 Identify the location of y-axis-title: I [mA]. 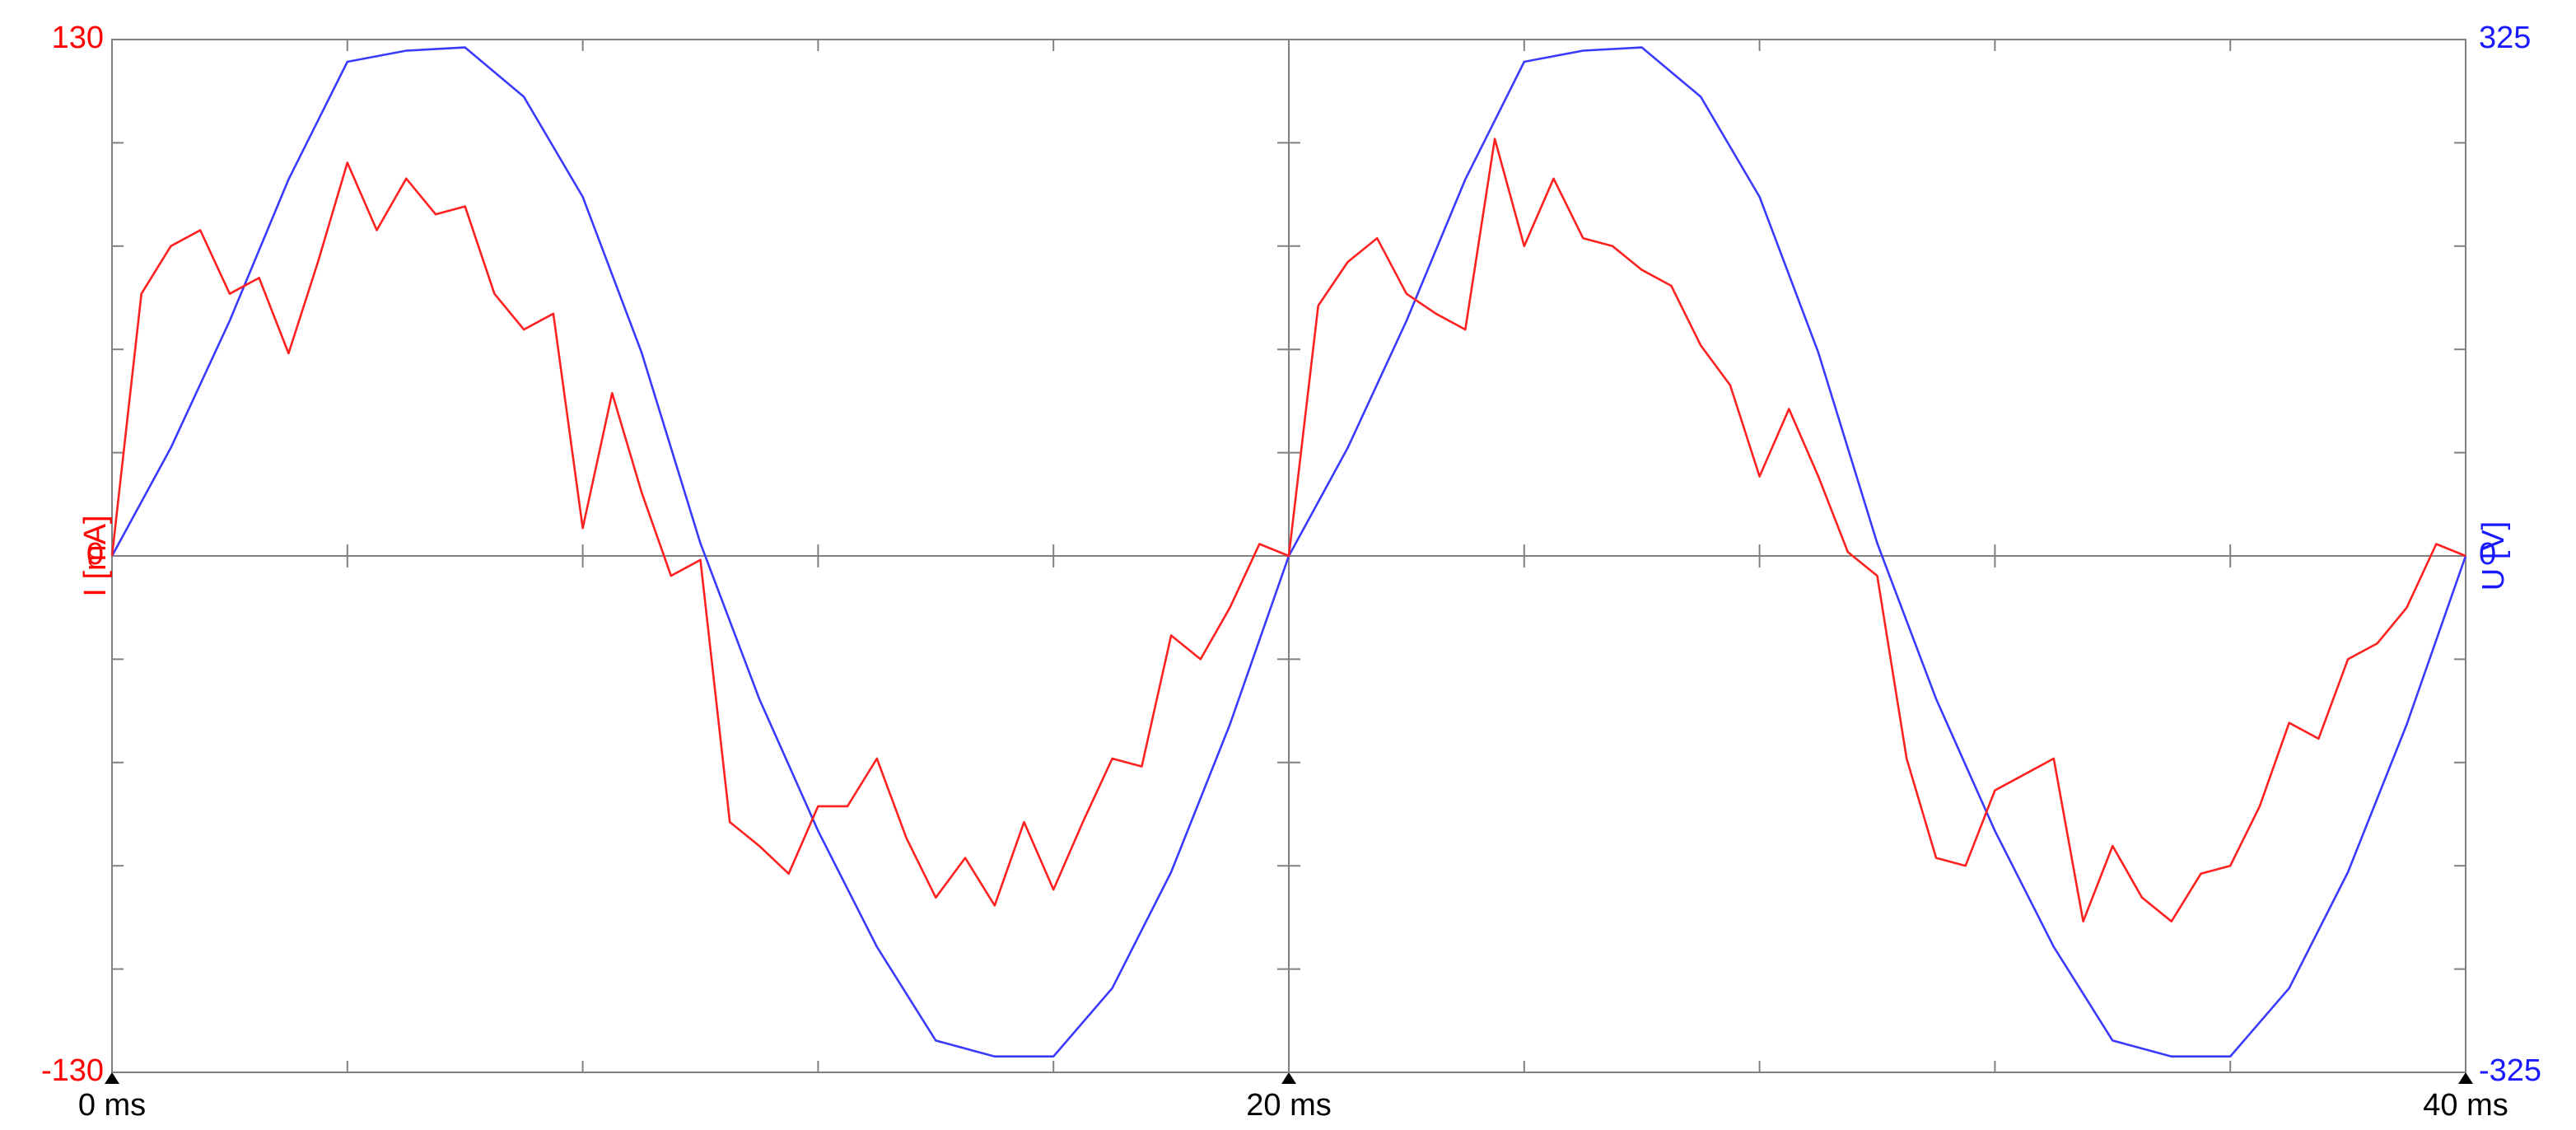
(95, 555).